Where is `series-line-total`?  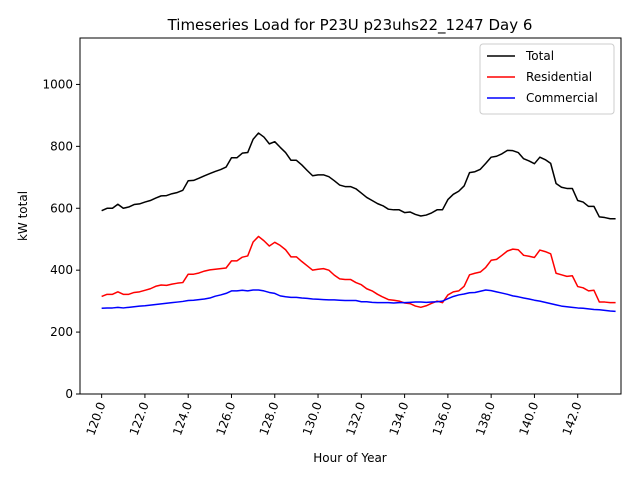
series-line-total is located at coordinates (358, 176).